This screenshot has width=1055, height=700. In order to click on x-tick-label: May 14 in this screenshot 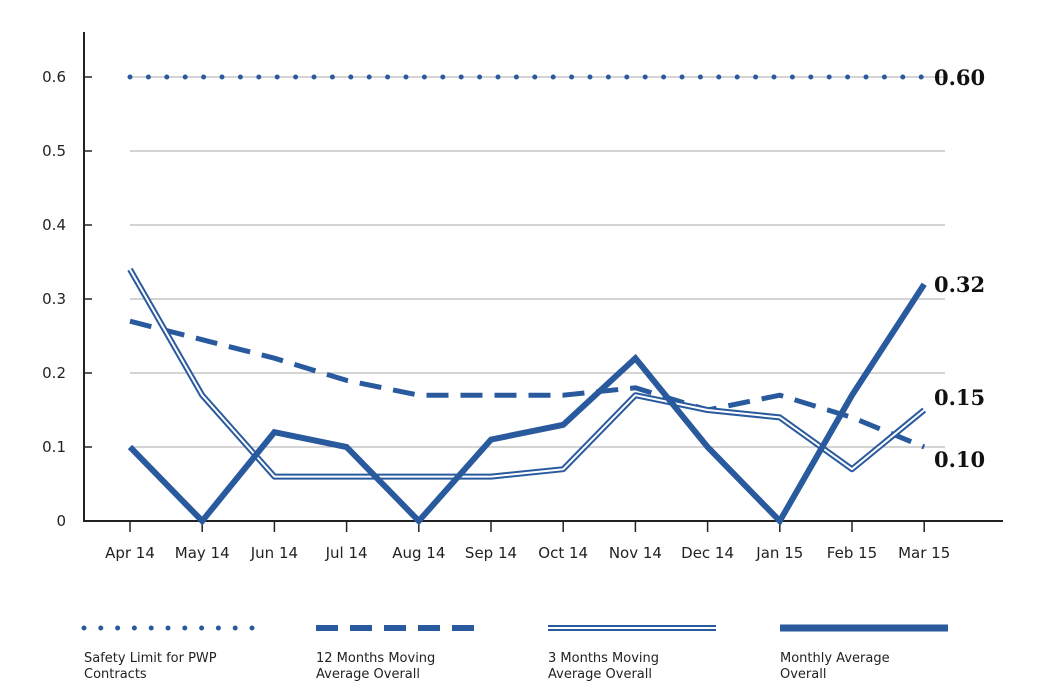, I will do `click(202, 553)`.